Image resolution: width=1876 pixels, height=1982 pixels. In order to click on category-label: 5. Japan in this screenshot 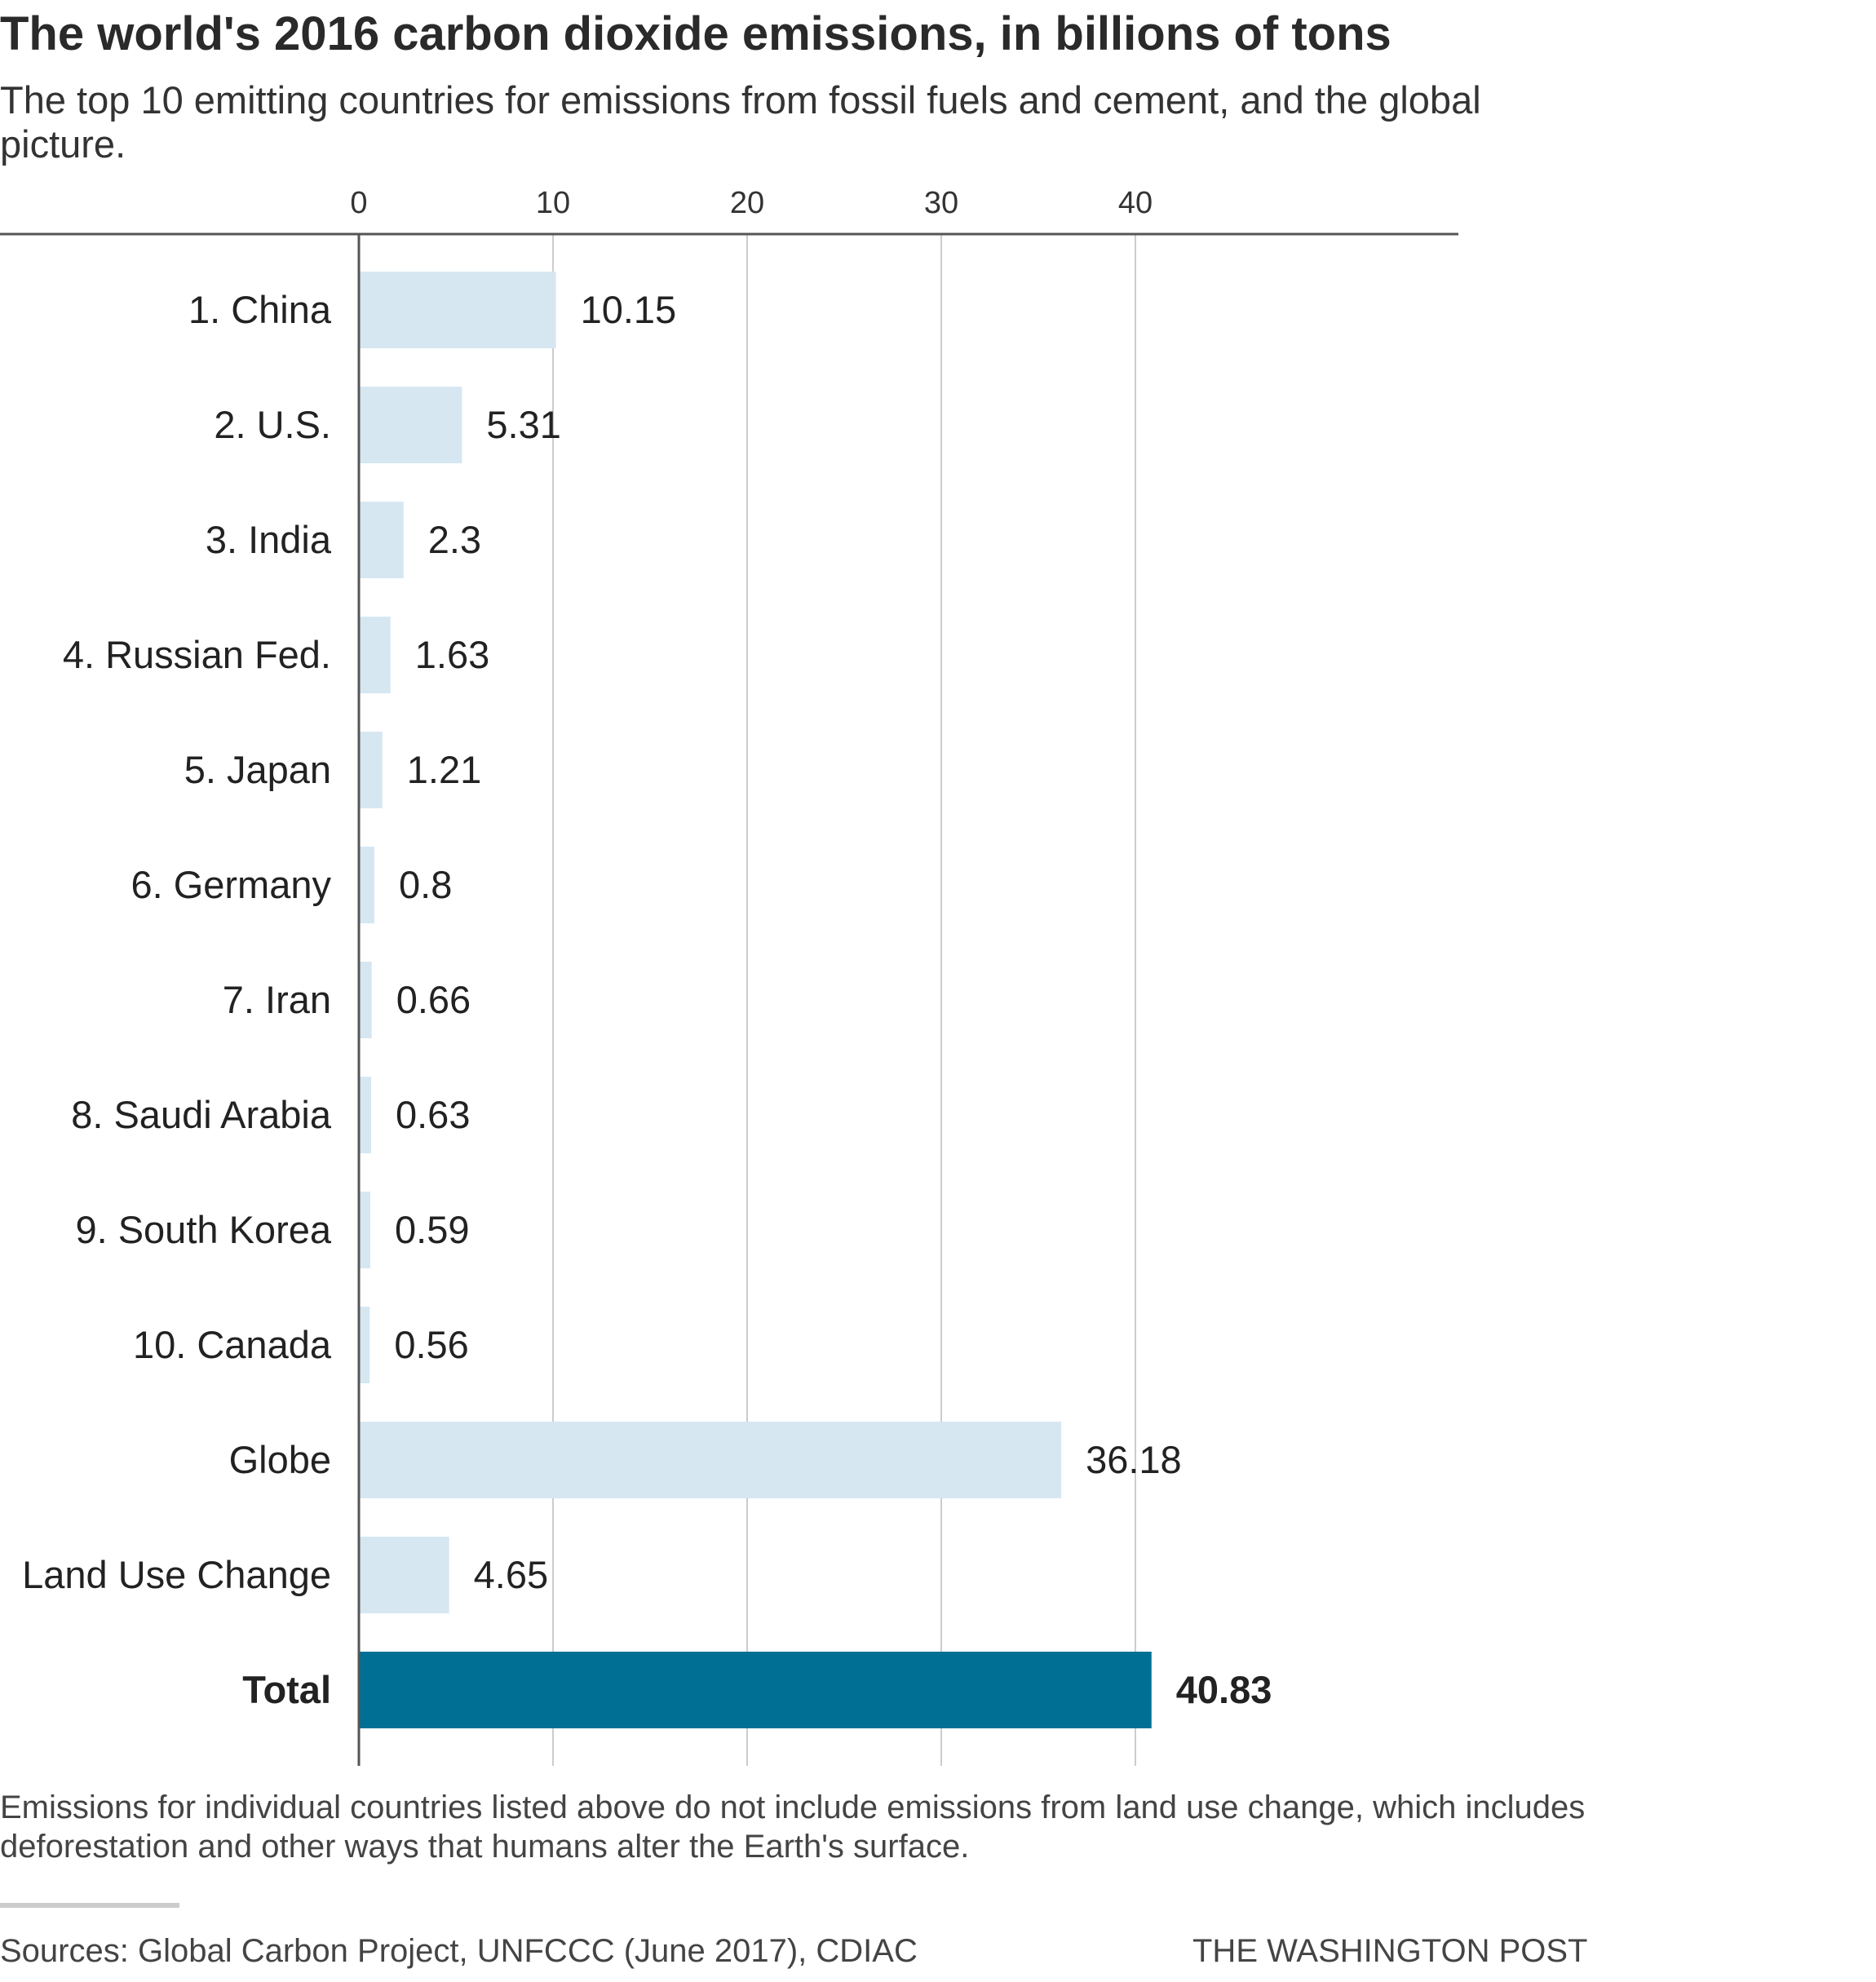, I will do `click(257, 769)`.